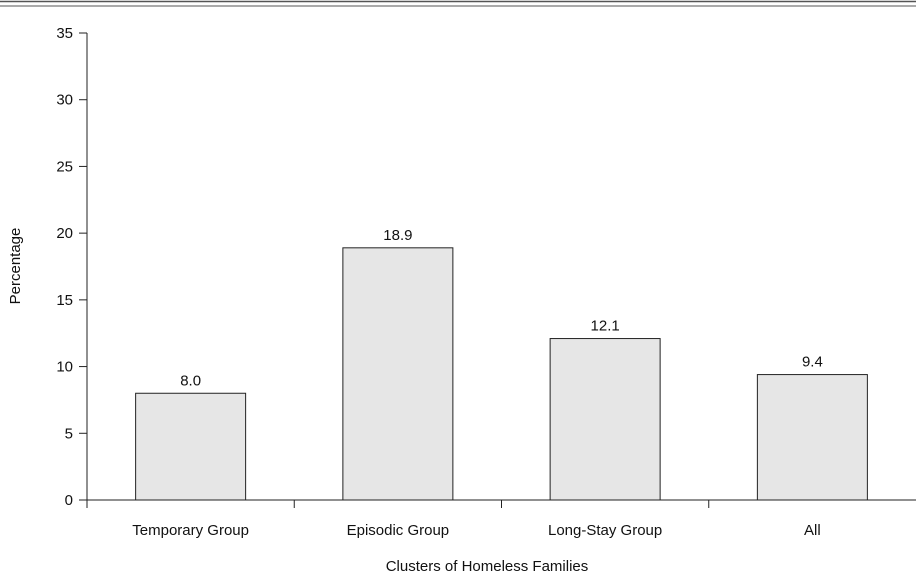 This screenshot has height=587, width=916. Describe the element at coordinates (69, 433) in the screenshot. I see `y-tick-label: 5` at that location.